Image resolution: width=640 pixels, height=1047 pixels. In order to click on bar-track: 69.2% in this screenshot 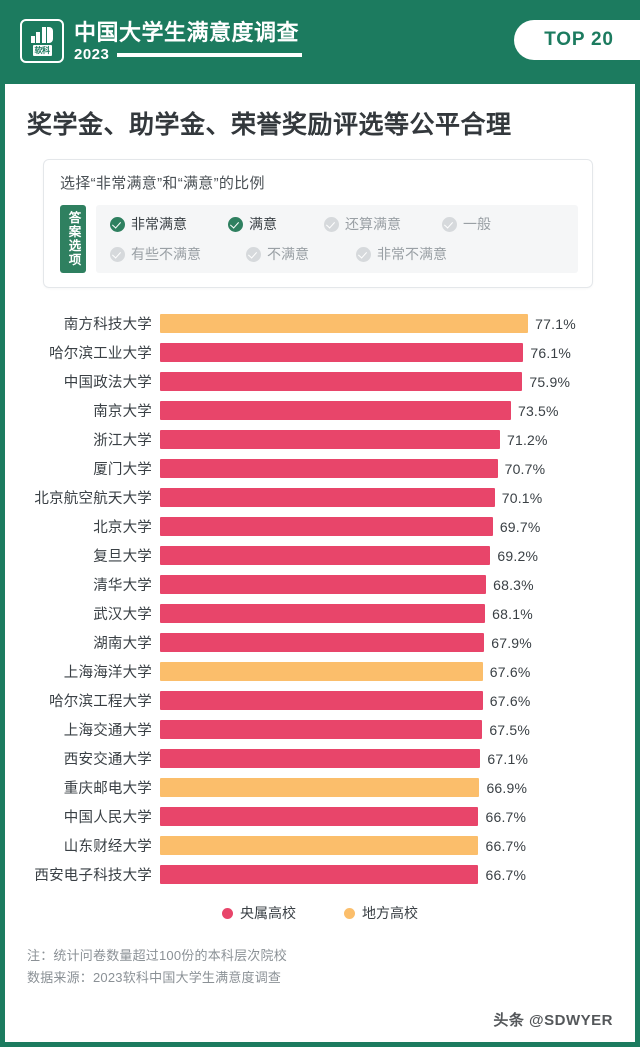, I will do `click(397, 555)`.